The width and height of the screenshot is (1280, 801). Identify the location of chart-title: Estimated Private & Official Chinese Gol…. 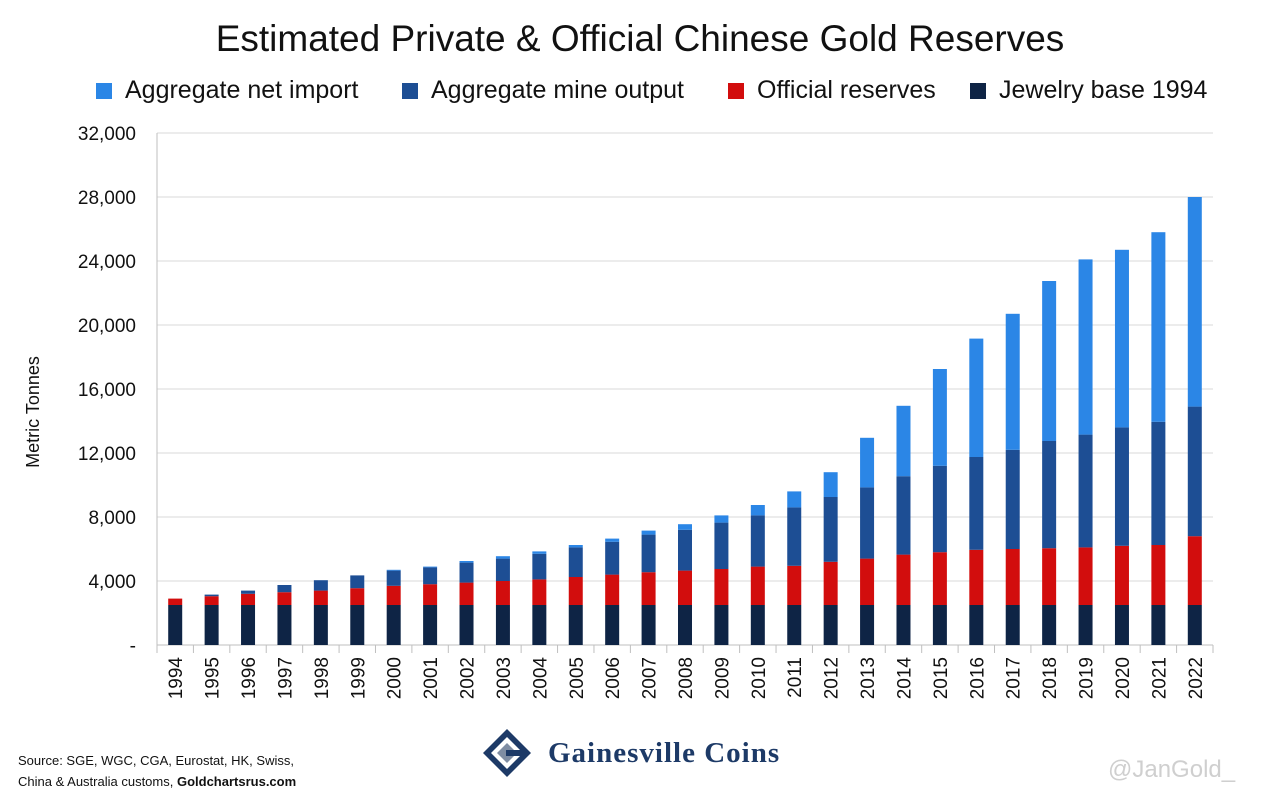
(640, 38).